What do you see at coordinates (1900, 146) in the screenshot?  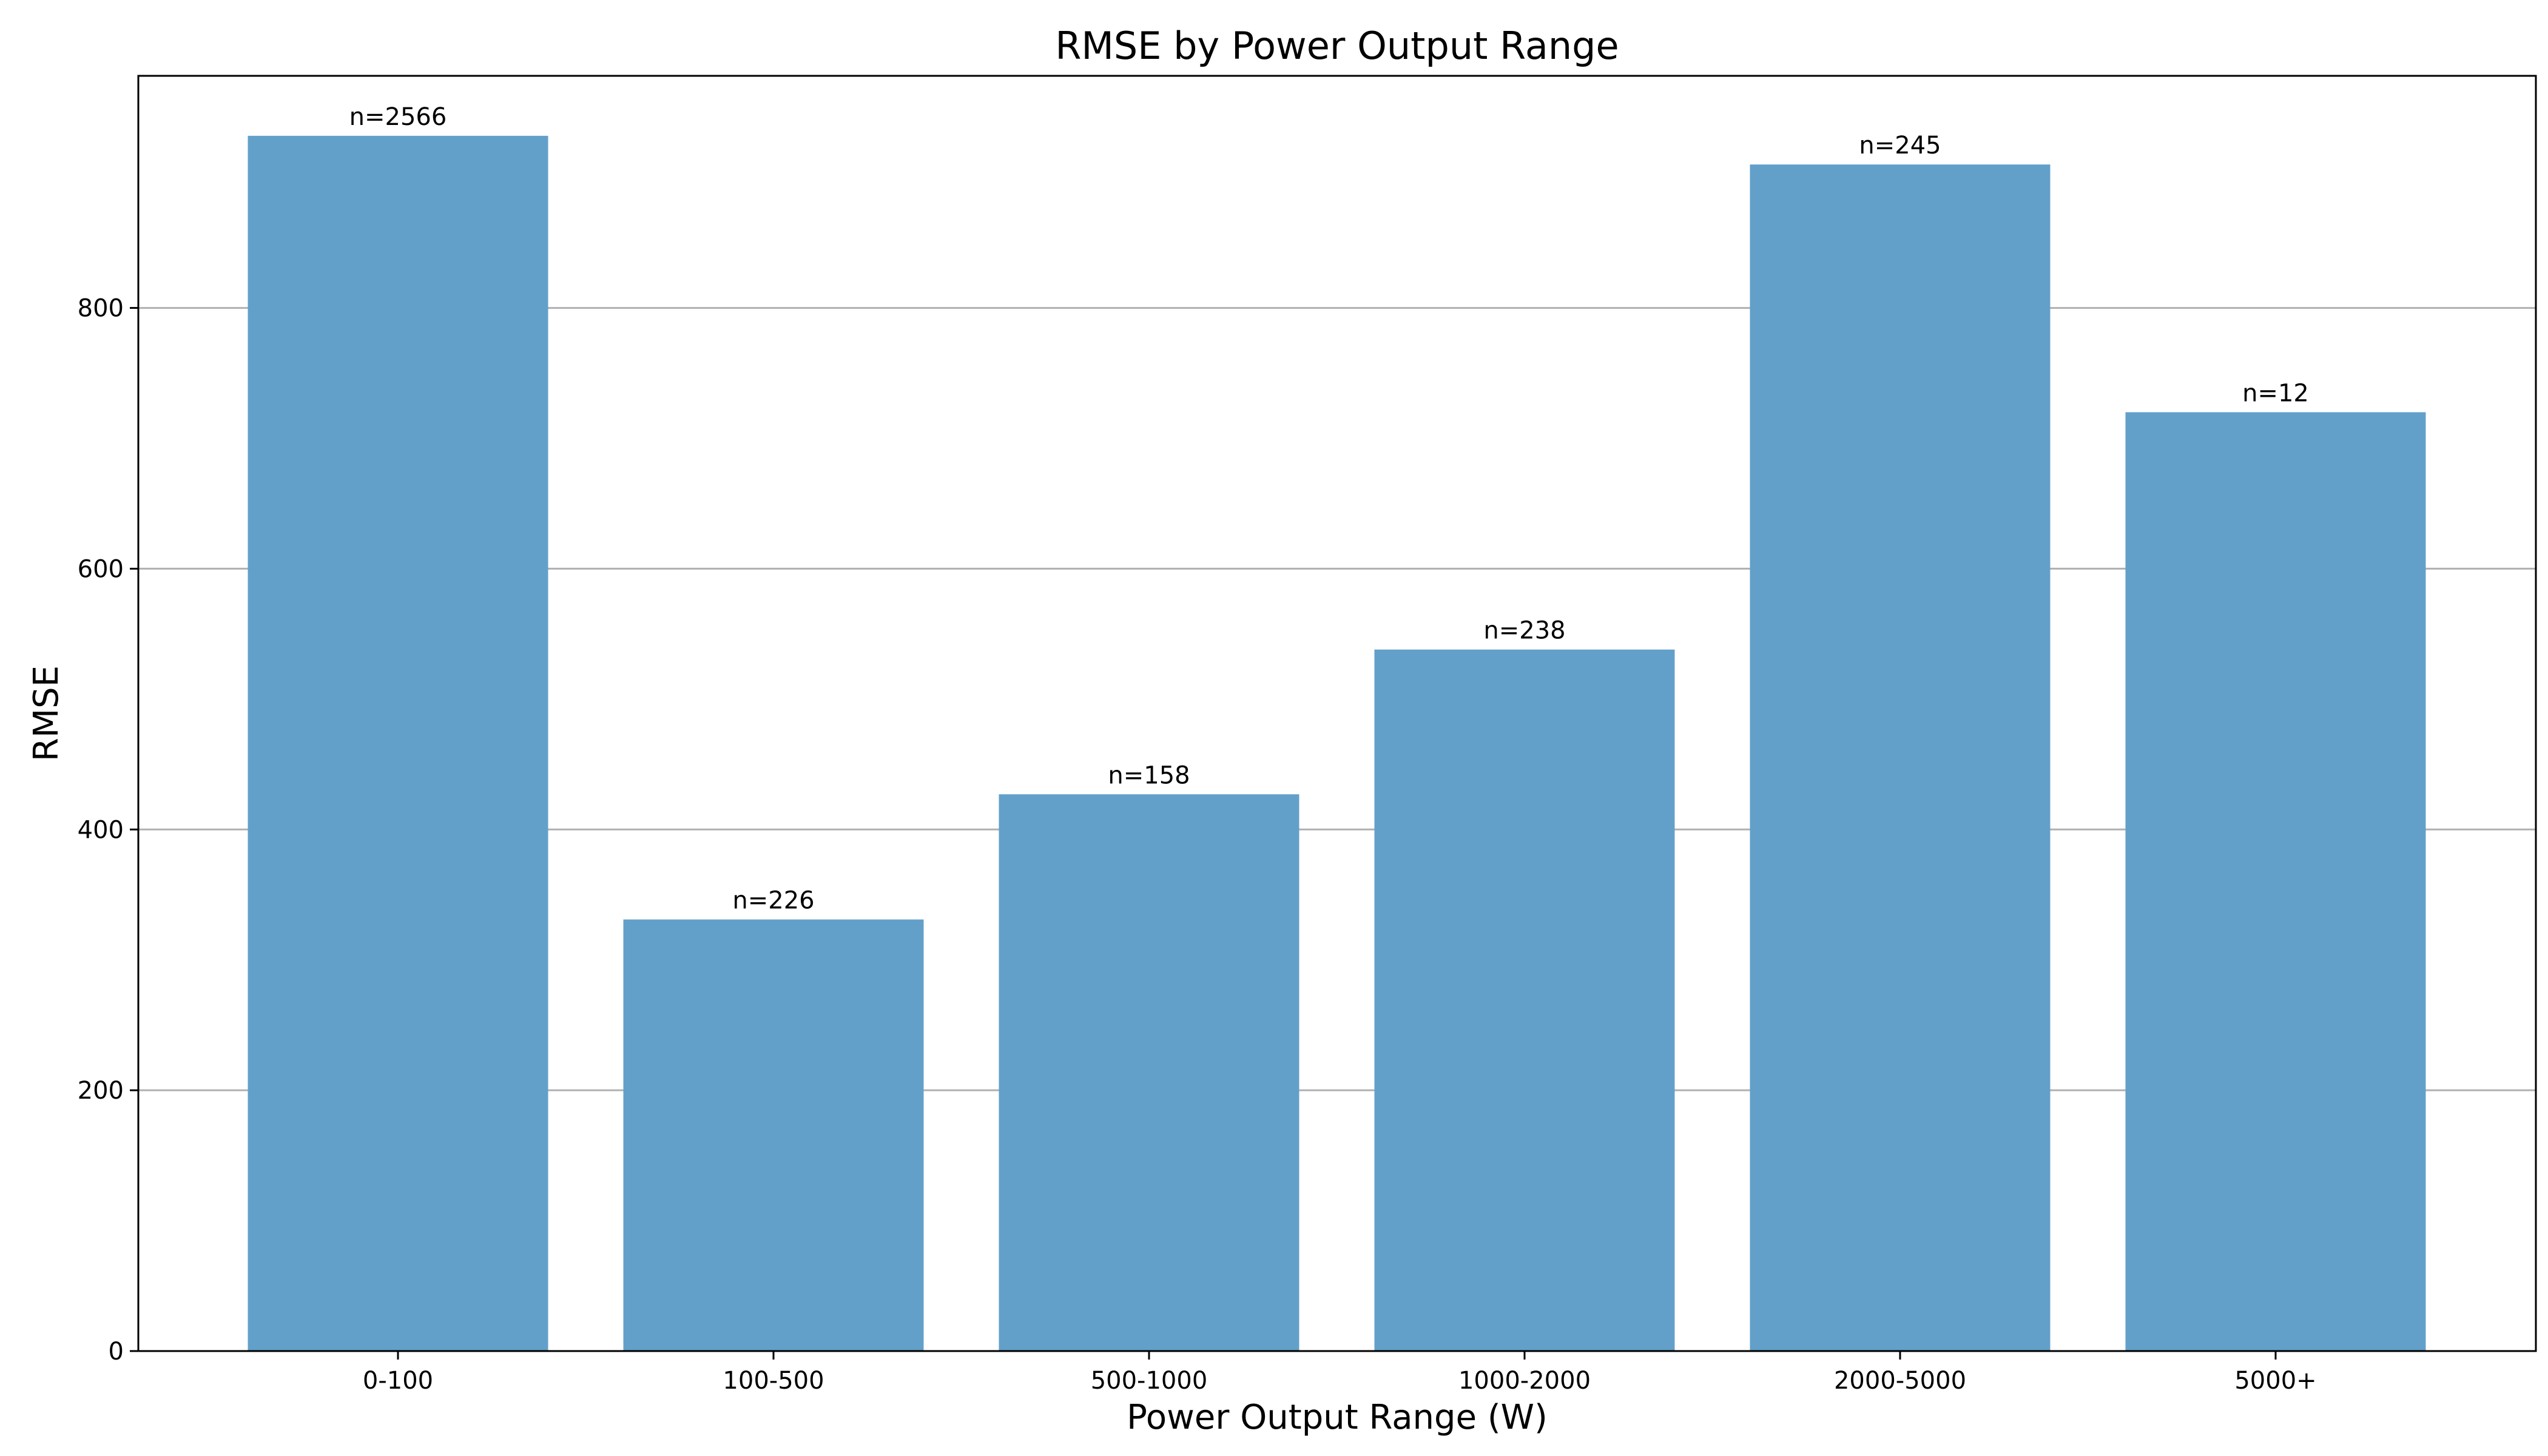 I see `bar-count-label: n=245` at bounding box center [1900, 146].